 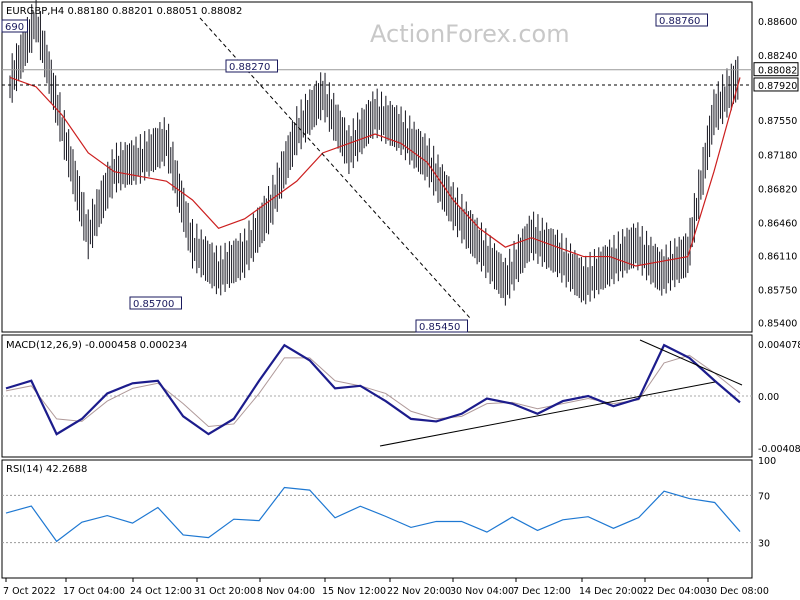 What do you see at coordinates (542, 591) in the screenshot?
I see `x-tick-label: 7 Dec 12:00` at bounding box center [542, 591].